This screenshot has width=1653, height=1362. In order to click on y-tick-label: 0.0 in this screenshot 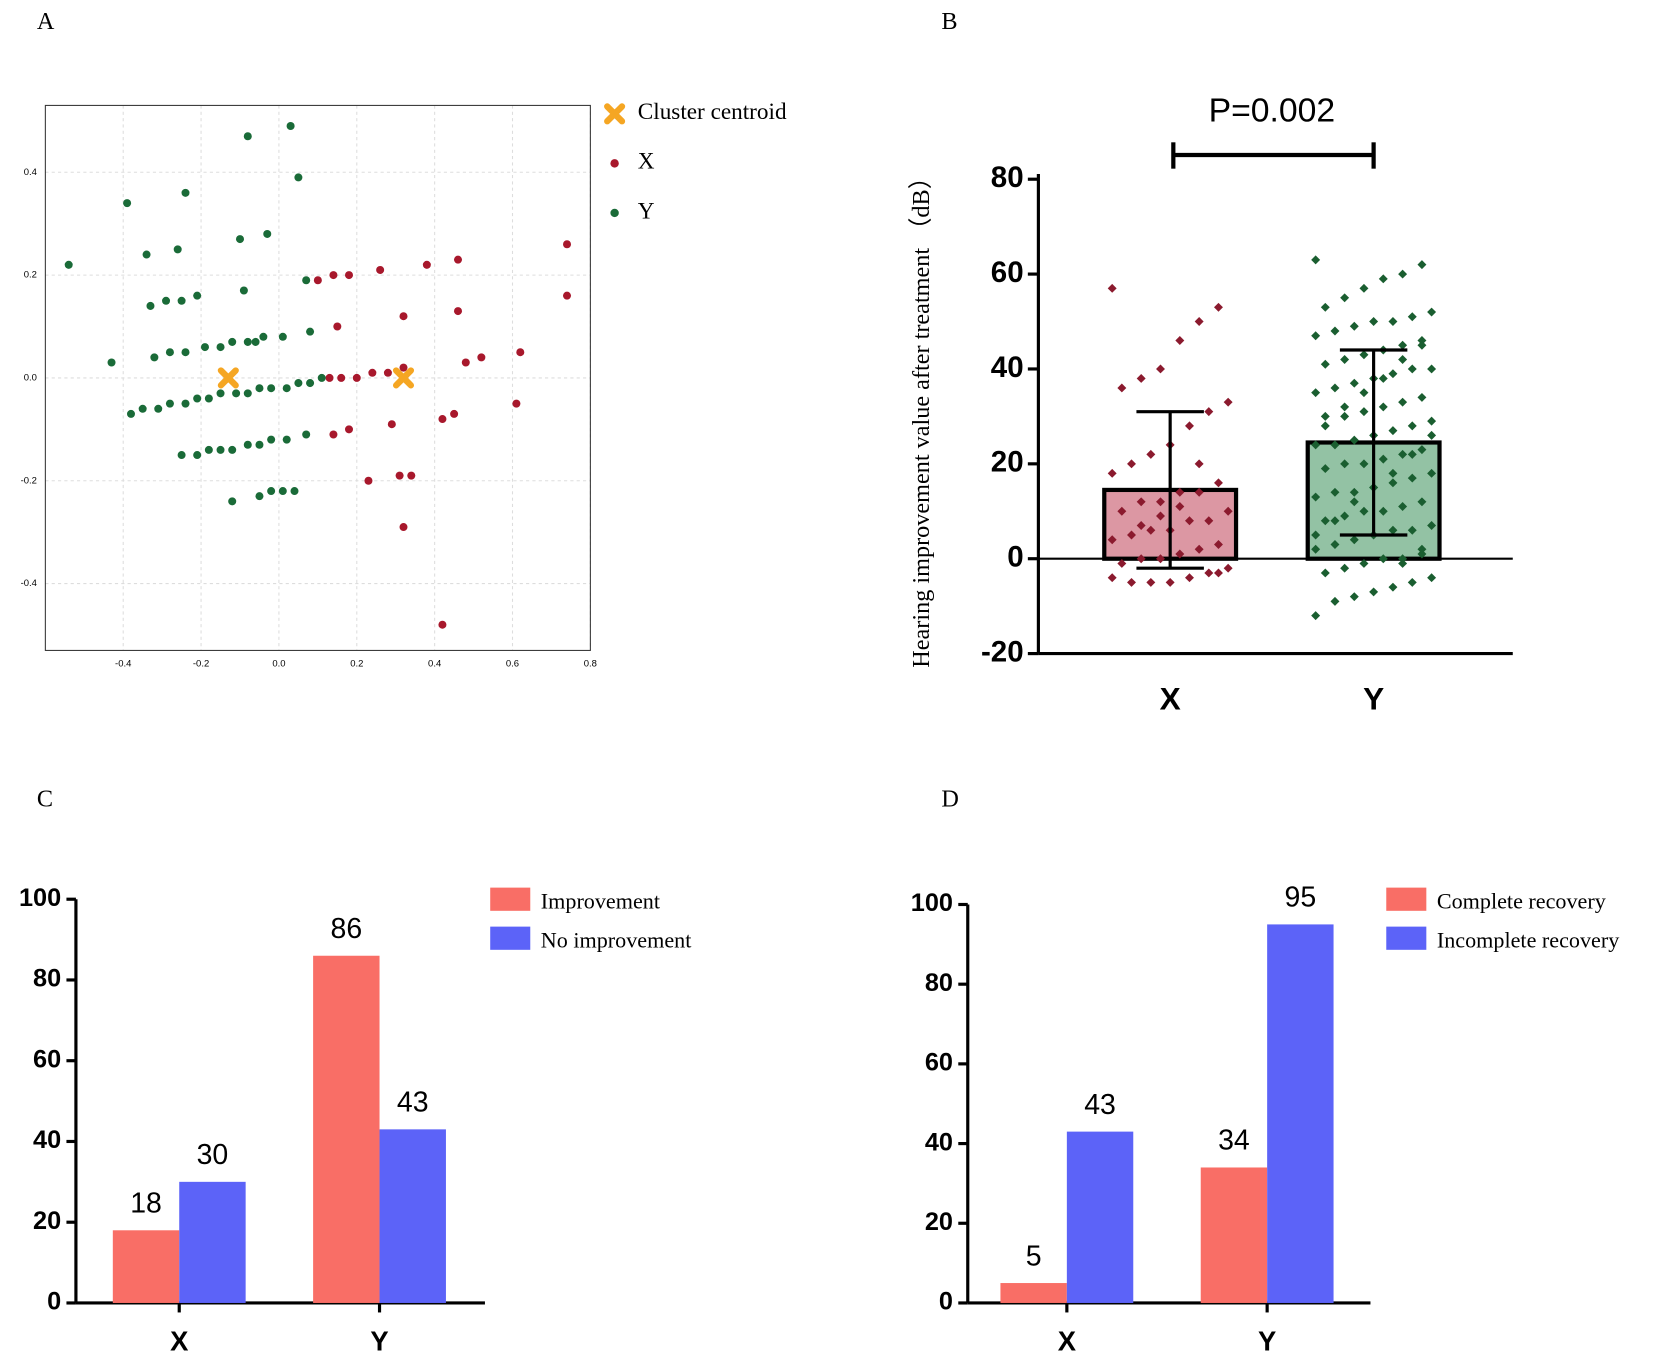, I will do `click(30, 377)`.